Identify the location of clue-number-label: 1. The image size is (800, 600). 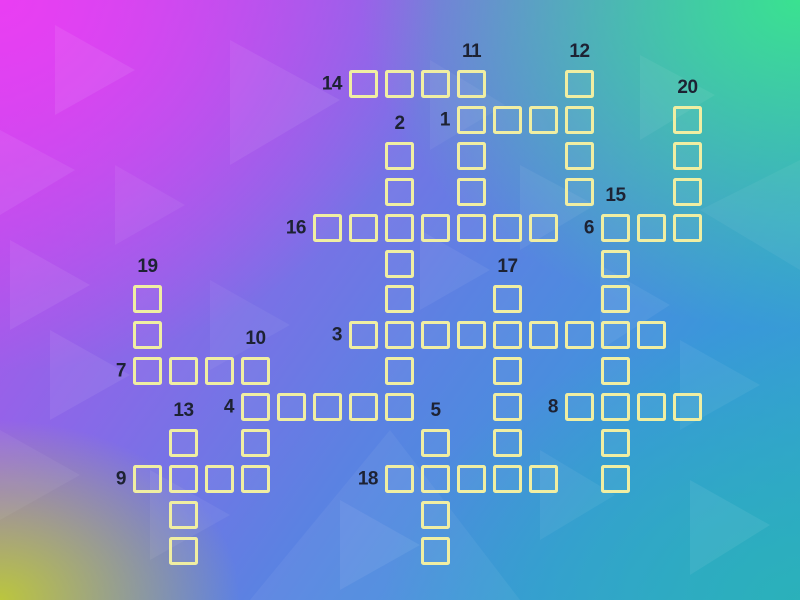
(445, 120).